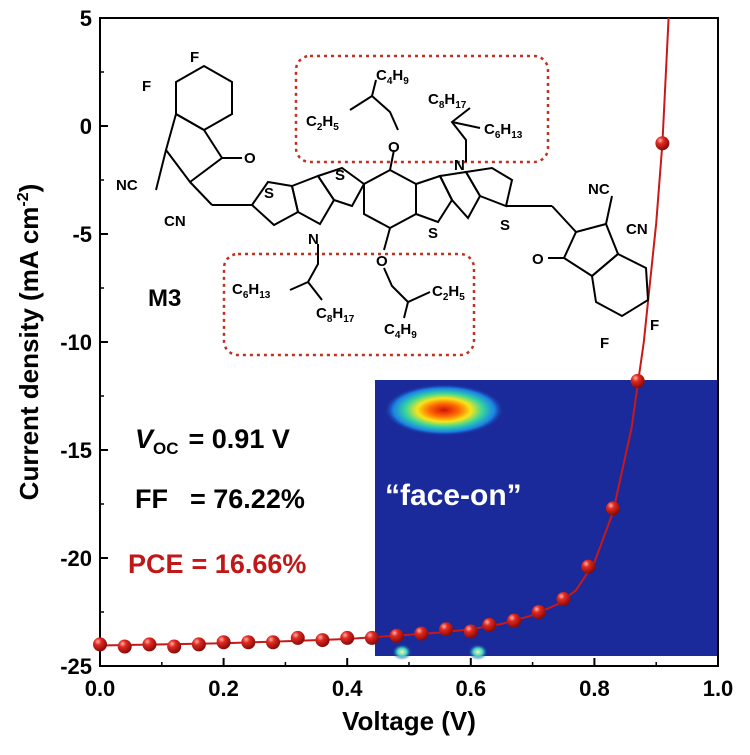 The image size is (750, 755). What do you see at coordinates (313, 200) in the screenshot?
I see `core-pyrrole-left` at bounding box center [313, 200].